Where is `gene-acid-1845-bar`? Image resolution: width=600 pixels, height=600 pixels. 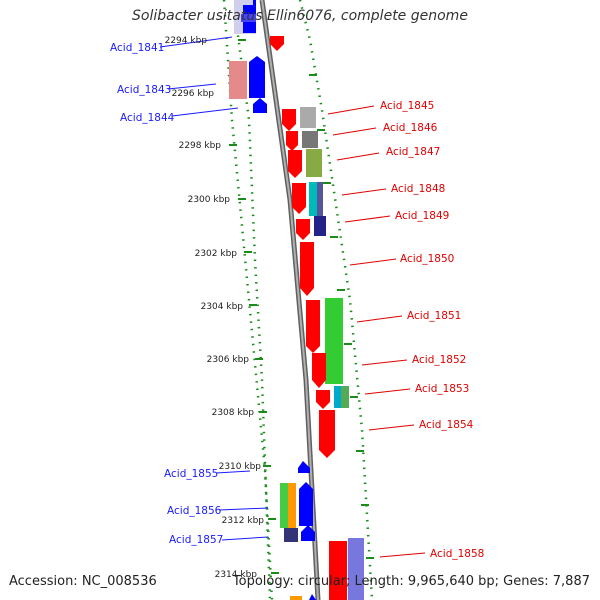
gene-acid-1845-bar is located at coordinates (308, 117).